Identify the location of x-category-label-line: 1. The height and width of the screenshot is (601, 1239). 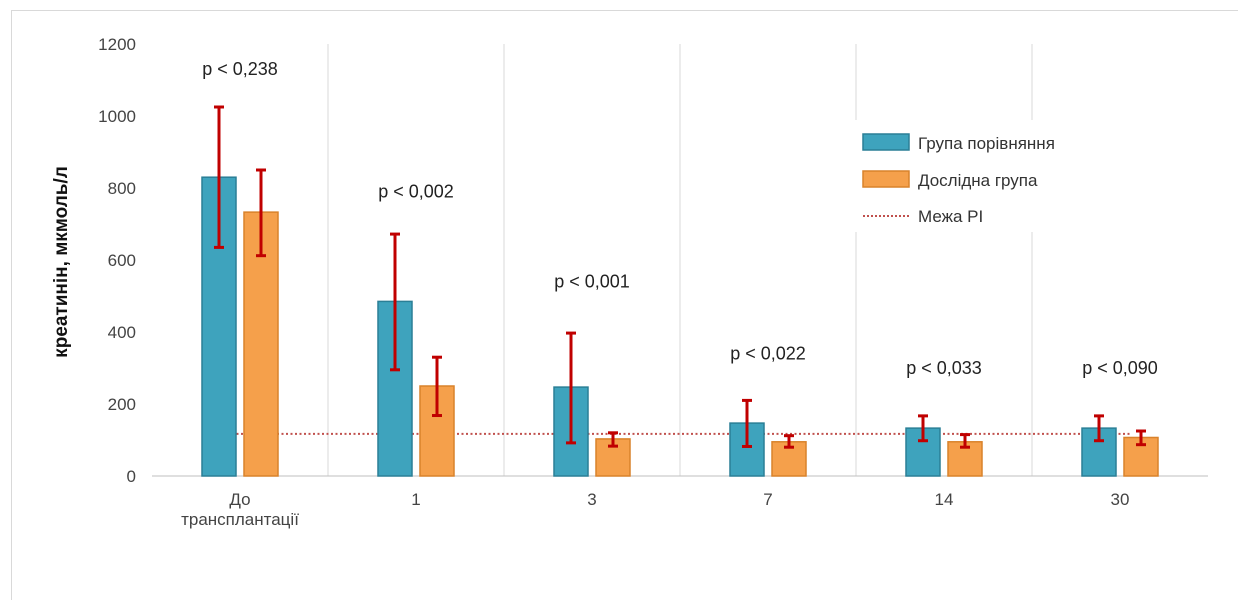
(415, 499).